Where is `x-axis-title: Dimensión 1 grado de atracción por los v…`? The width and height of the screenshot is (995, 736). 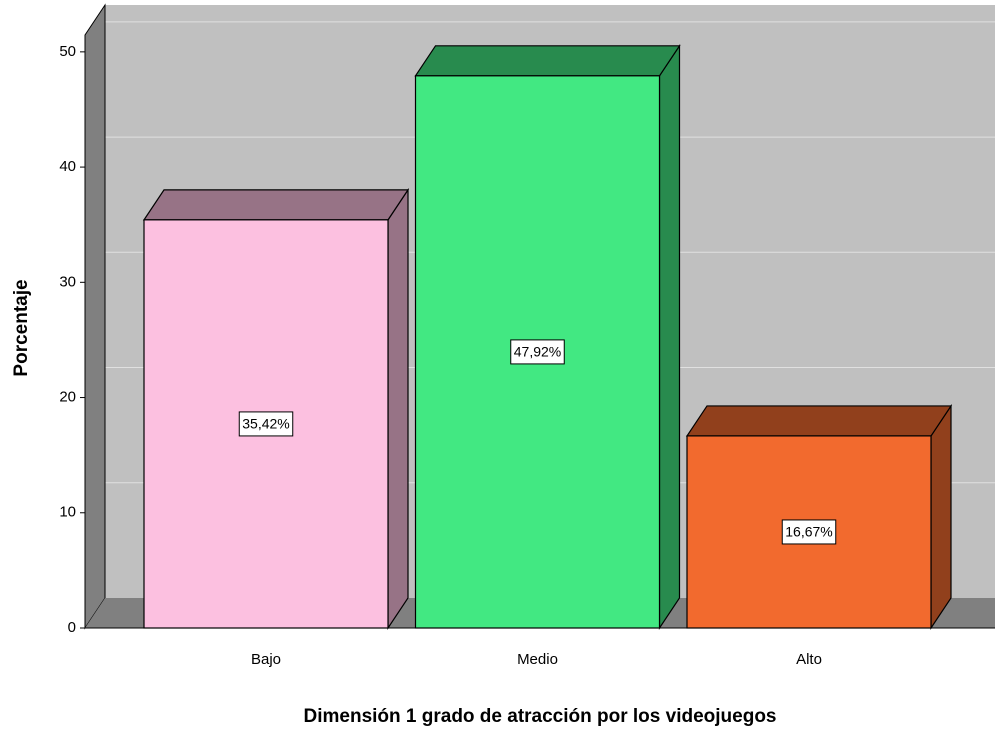 x-axis-title: Dimensión 1 grado de atracción por los v… is located at coordinates (540, 716).